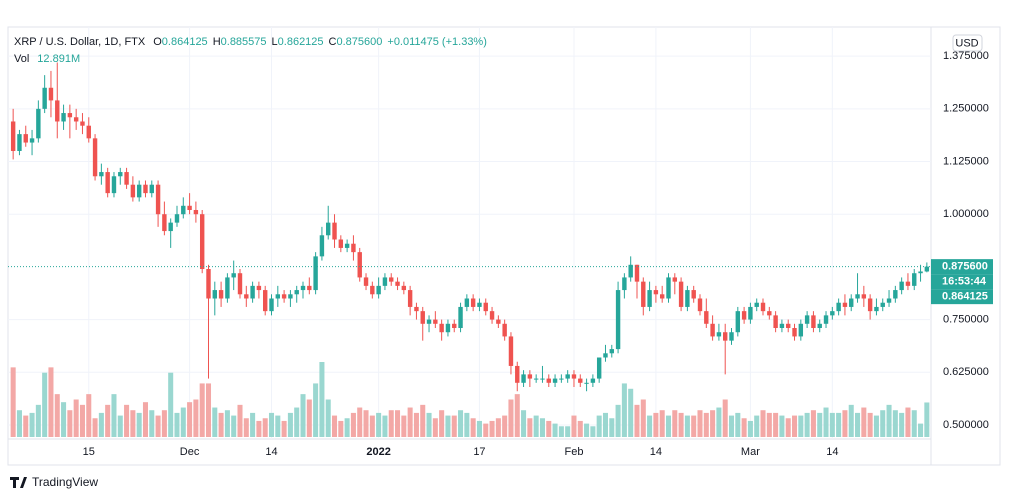 This screenshot has height=501, width=1012. I want to click on currency: USD, so click(966, 43).